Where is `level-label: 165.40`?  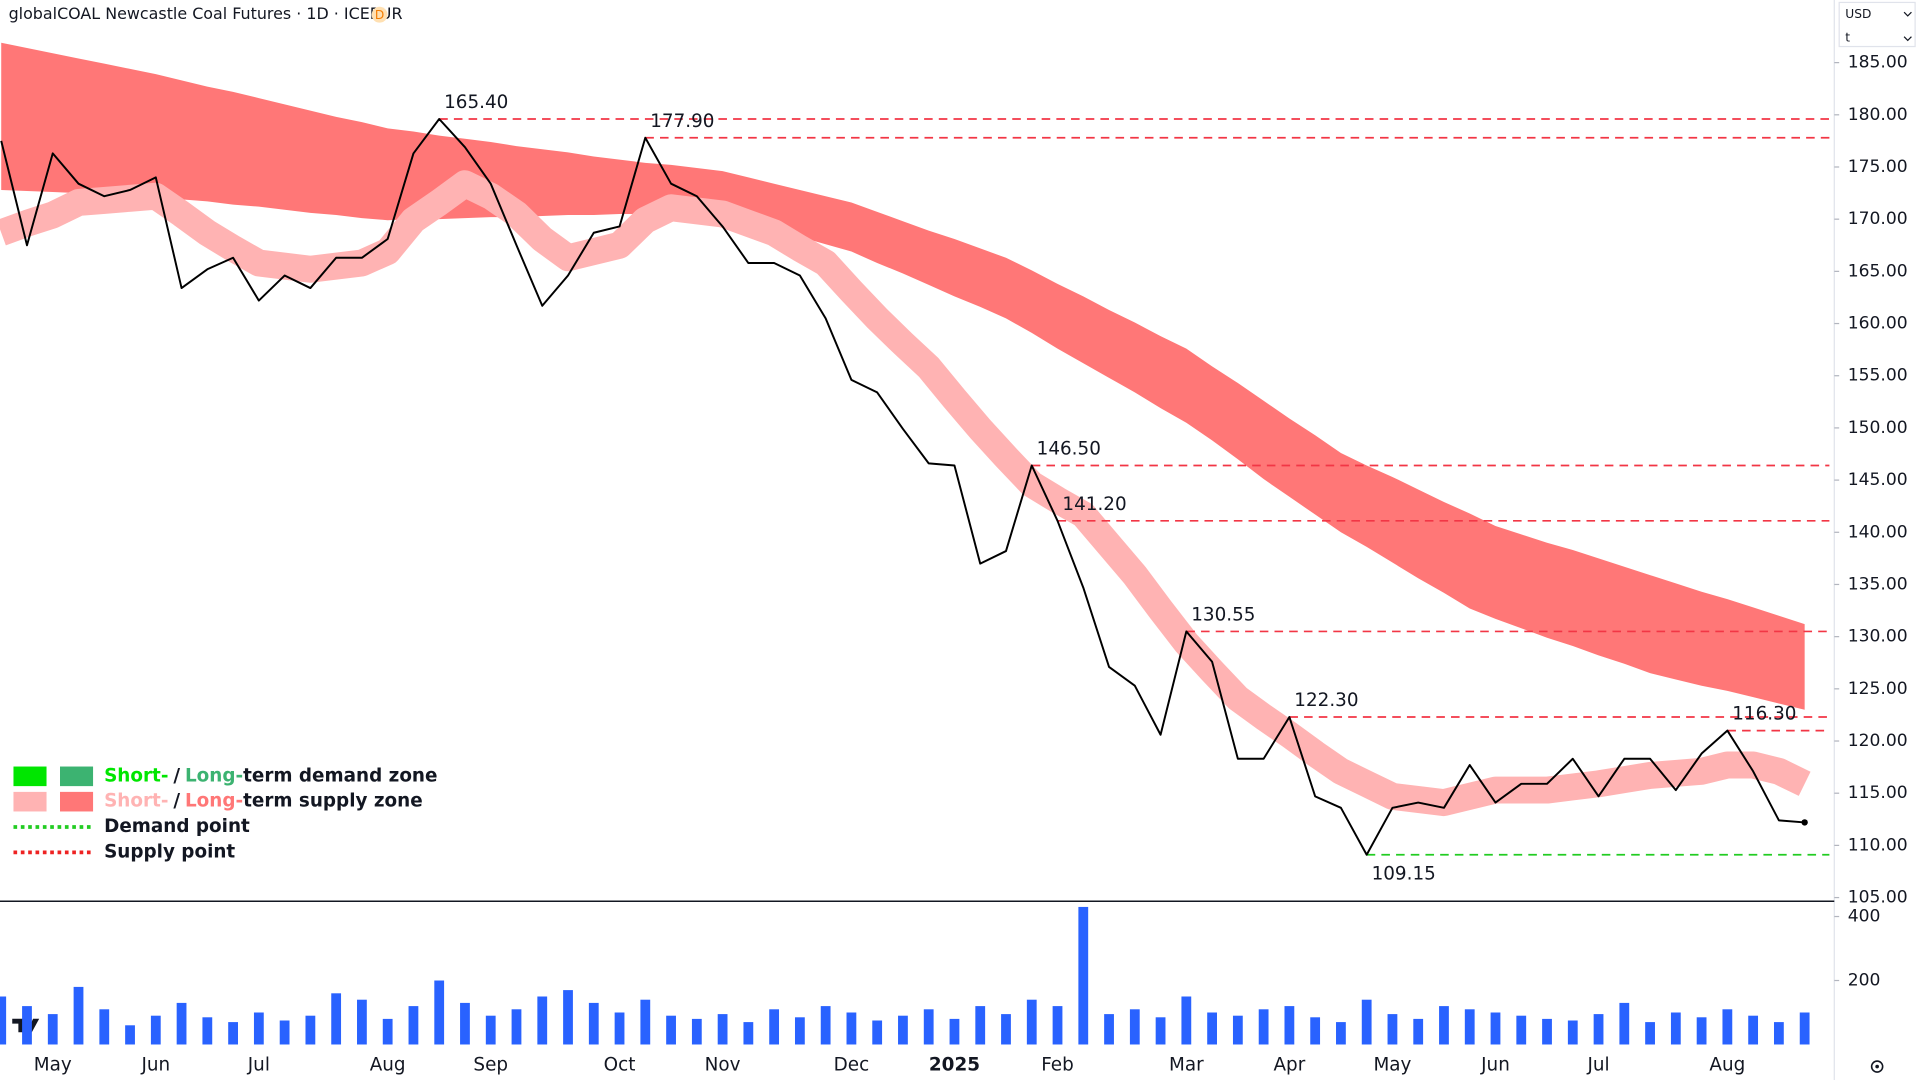
level-label: 165.40 is located at coordinates (476, 102).